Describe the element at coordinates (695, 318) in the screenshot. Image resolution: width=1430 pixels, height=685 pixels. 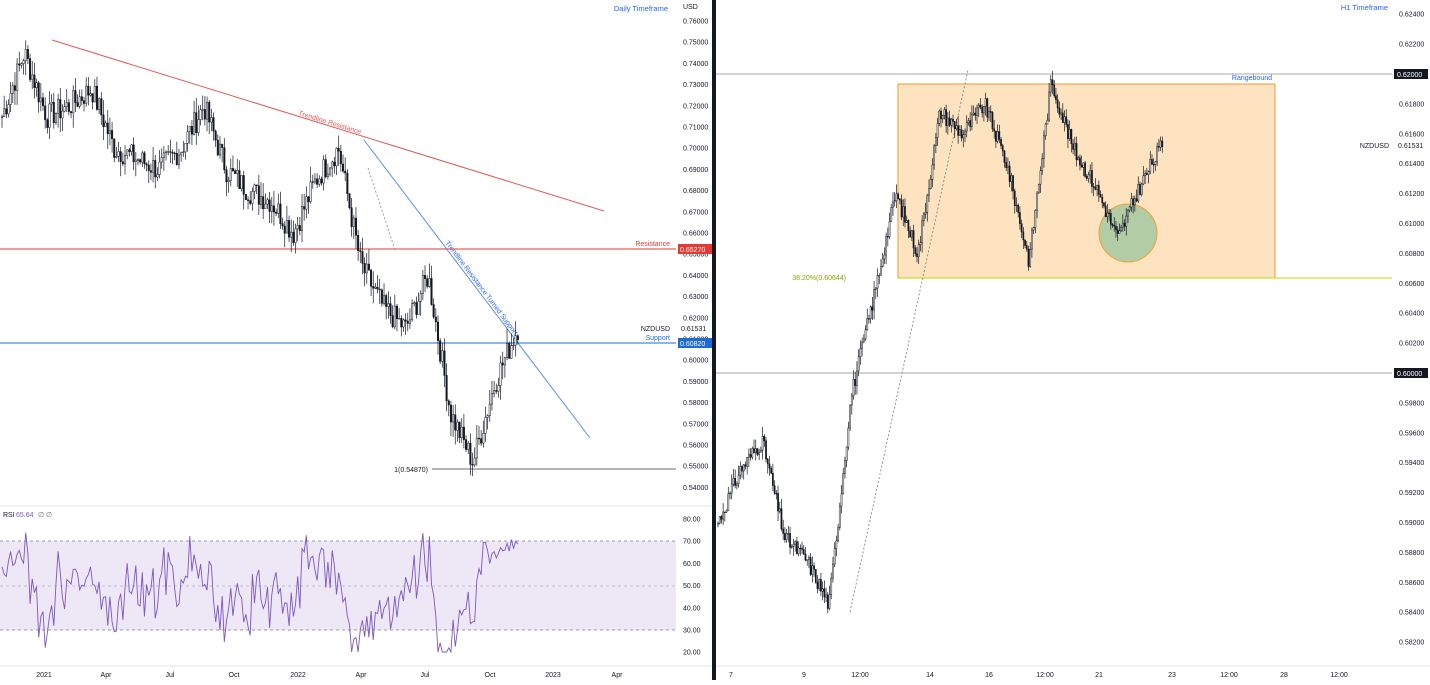
I see `daily-price-tick: 0.62000` at that location.